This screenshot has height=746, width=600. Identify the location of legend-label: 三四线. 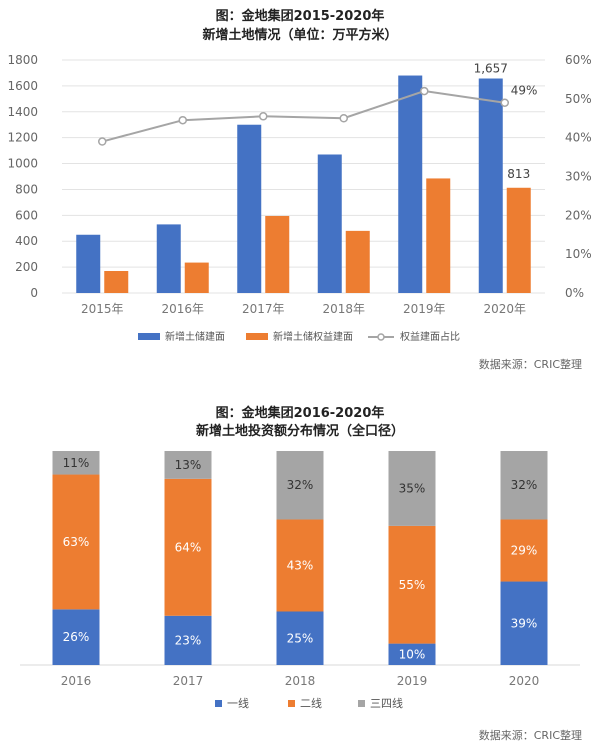
(386, 703).